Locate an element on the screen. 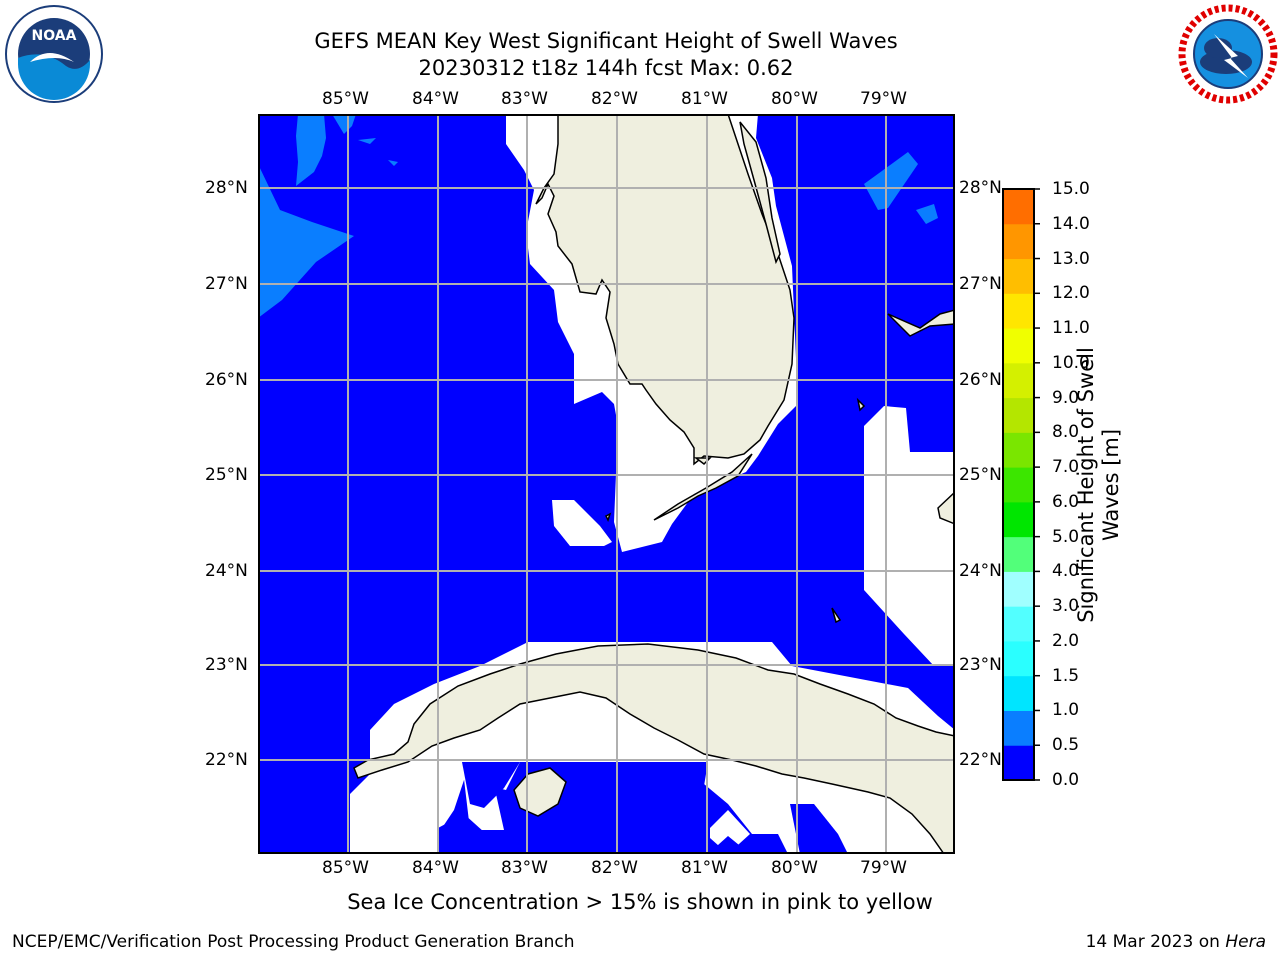 This screenshot has height=960, width=1280. lat-tick-left: 24°N is located at coordinates (226, 571).